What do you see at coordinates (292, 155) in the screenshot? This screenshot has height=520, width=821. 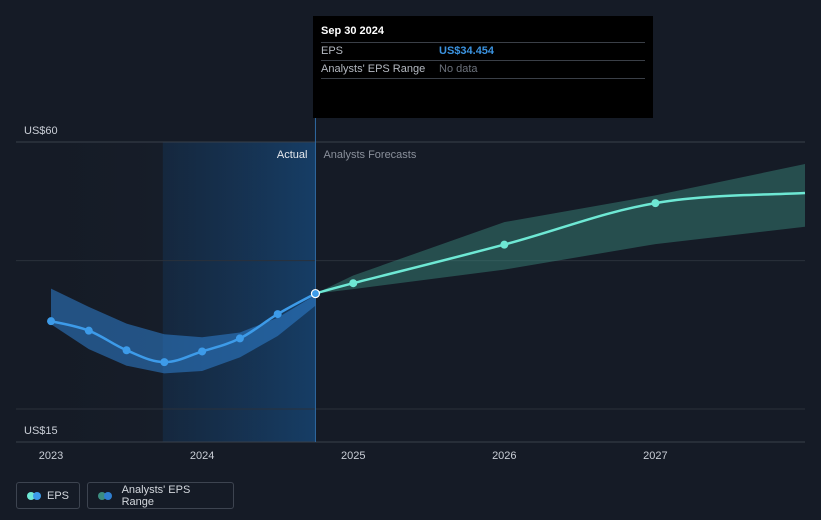 I see `actual-label: Actual` at bounding box center [292, 155].